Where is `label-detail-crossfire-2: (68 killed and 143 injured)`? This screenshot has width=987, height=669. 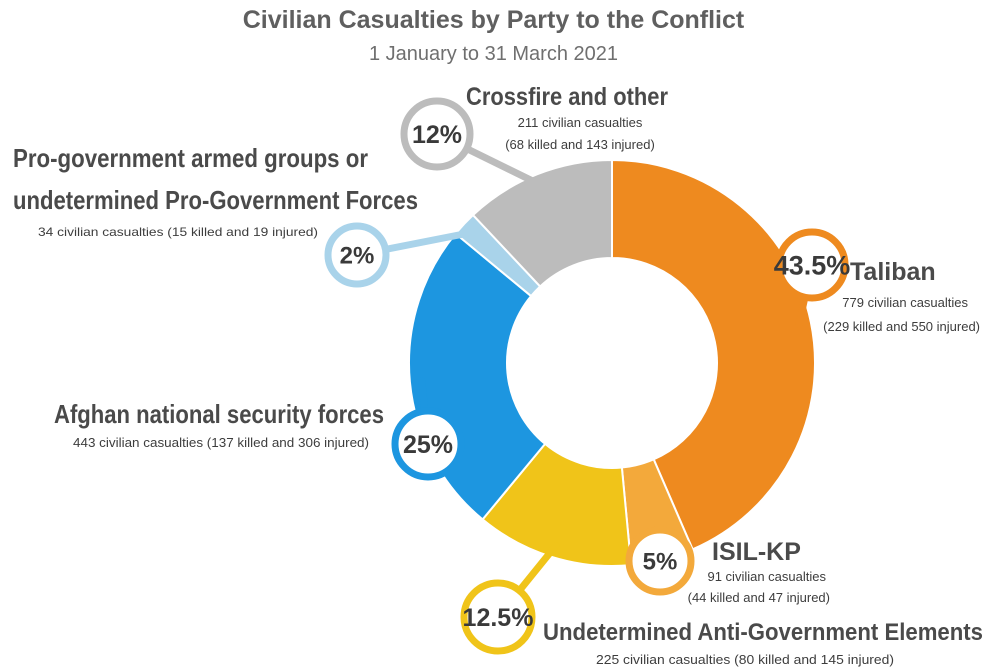 label-detail-crossfire-2: (68 killed and 143 injured) is located at coordinates (580, 144).